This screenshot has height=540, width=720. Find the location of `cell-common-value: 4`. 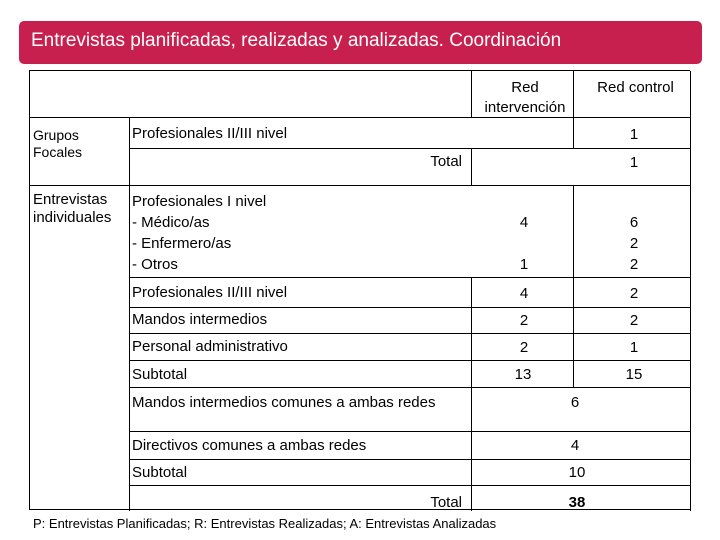

cell-common-value: 4 is located at coordinates (575, 445).